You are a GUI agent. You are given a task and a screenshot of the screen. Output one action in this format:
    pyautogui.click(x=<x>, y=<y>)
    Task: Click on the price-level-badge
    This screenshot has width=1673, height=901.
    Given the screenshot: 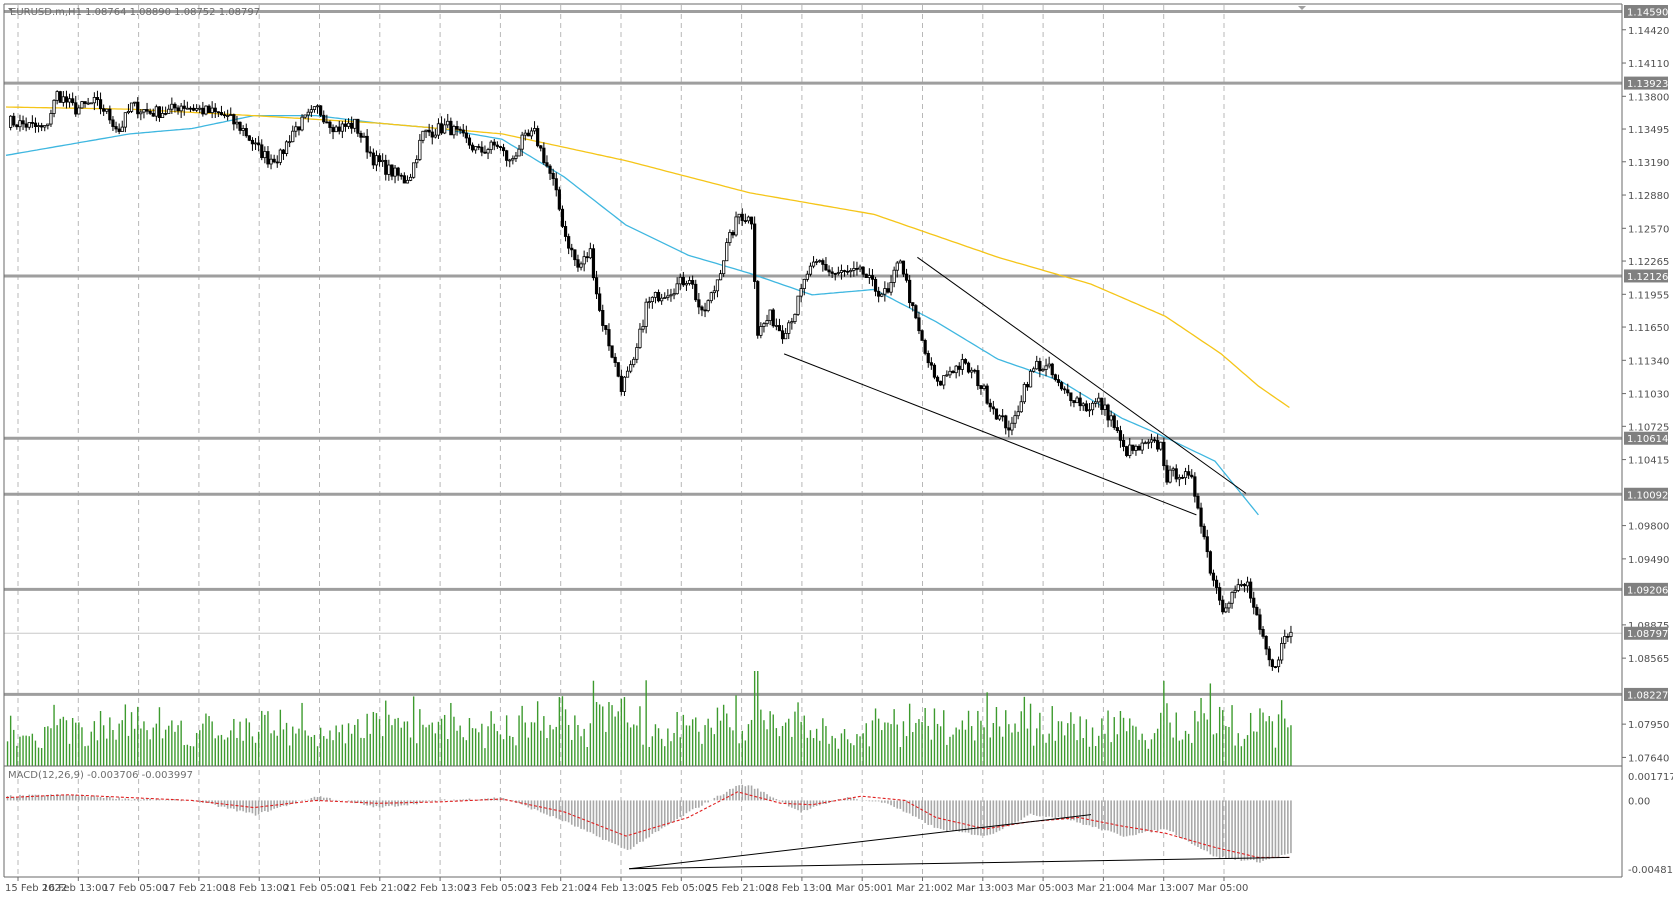 What is the action you would take?
    pyautogui.click(x=1646, y=438)
    